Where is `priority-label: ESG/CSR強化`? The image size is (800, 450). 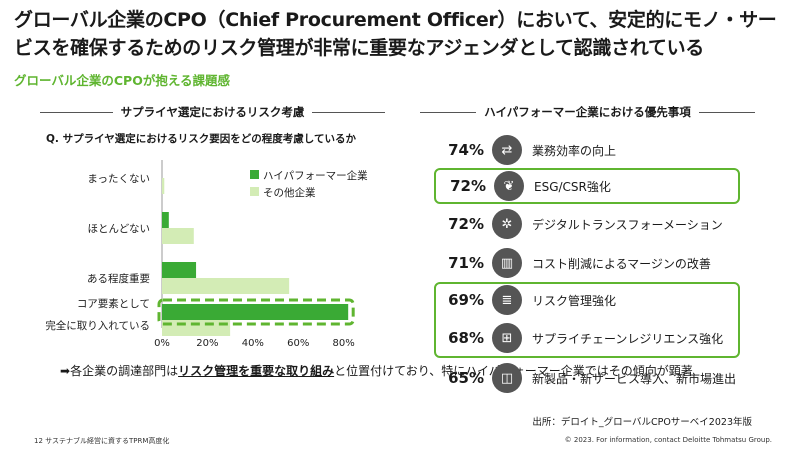 priority-label: ESG/CSR強化 is located at coordinates (572, 186).